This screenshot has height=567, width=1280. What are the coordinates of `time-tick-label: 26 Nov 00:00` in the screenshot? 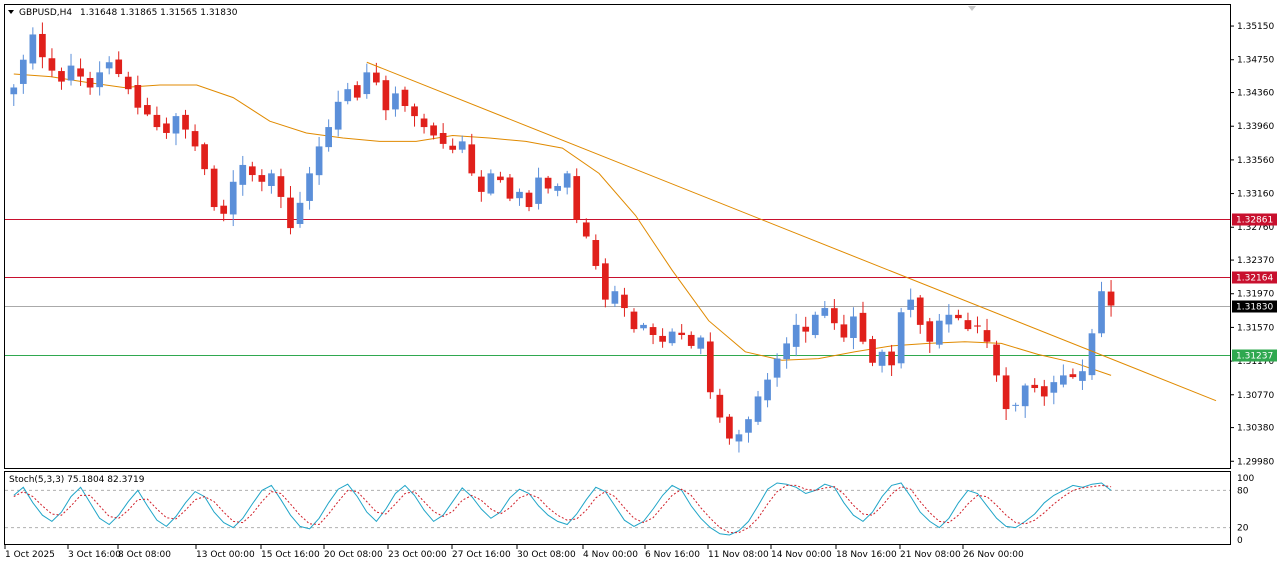 It's located at (993, 555).